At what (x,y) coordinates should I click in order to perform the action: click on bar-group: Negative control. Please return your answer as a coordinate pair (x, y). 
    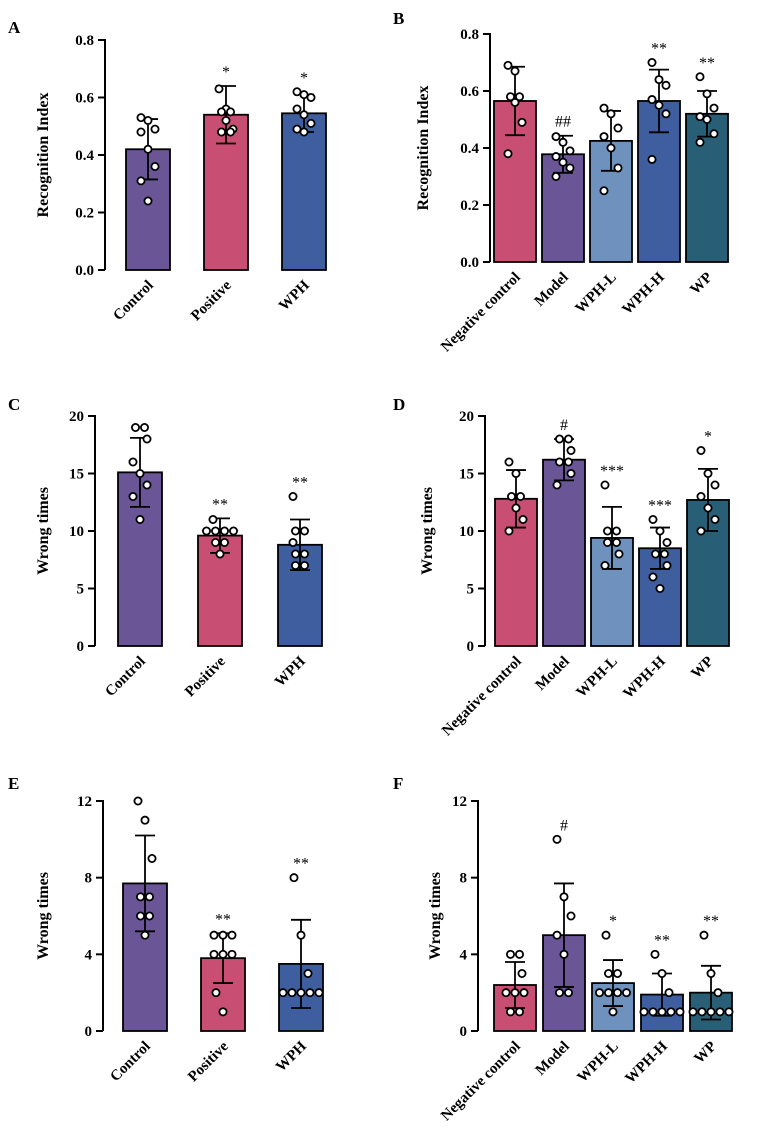
    Looking at the image, I should click on (488, 598).